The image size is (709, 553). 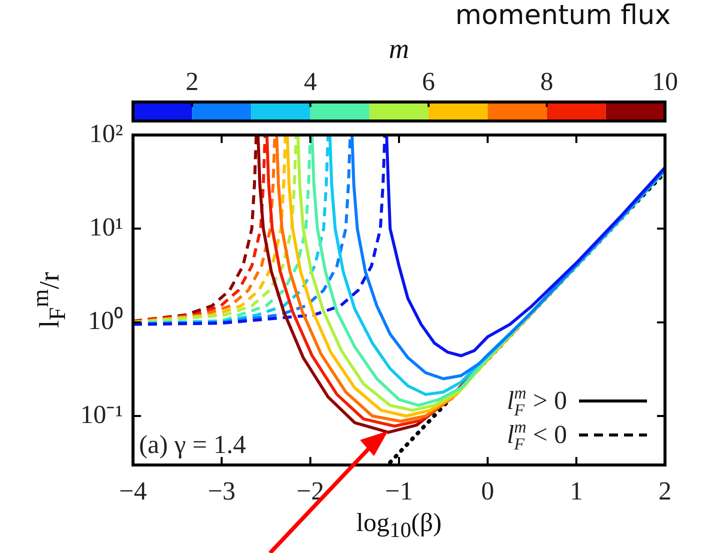 What do you see at coordinates (222, 491) in the screenshot?
I see `x-tick-label: −3` at bounding box center [222, 491].